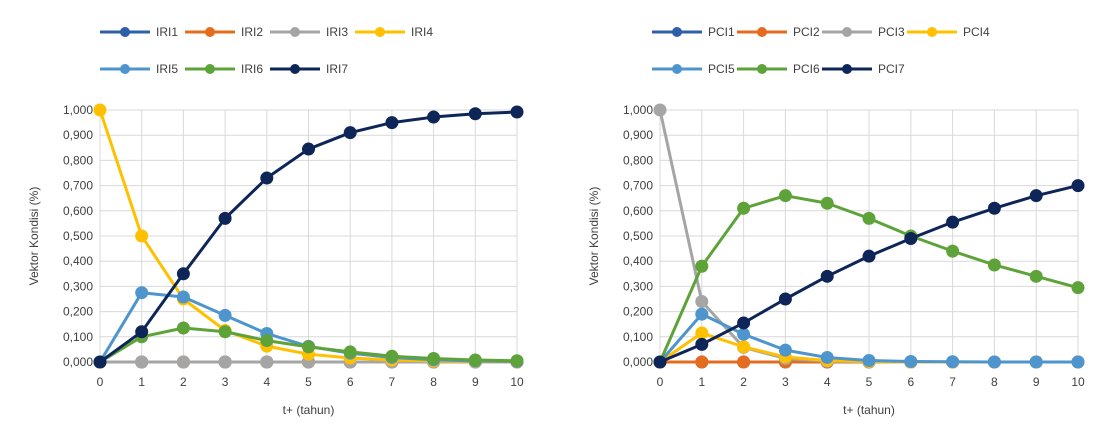 The image size is (1100, 430). I want to click on x-tick-label: 9, so click(1036, 382).